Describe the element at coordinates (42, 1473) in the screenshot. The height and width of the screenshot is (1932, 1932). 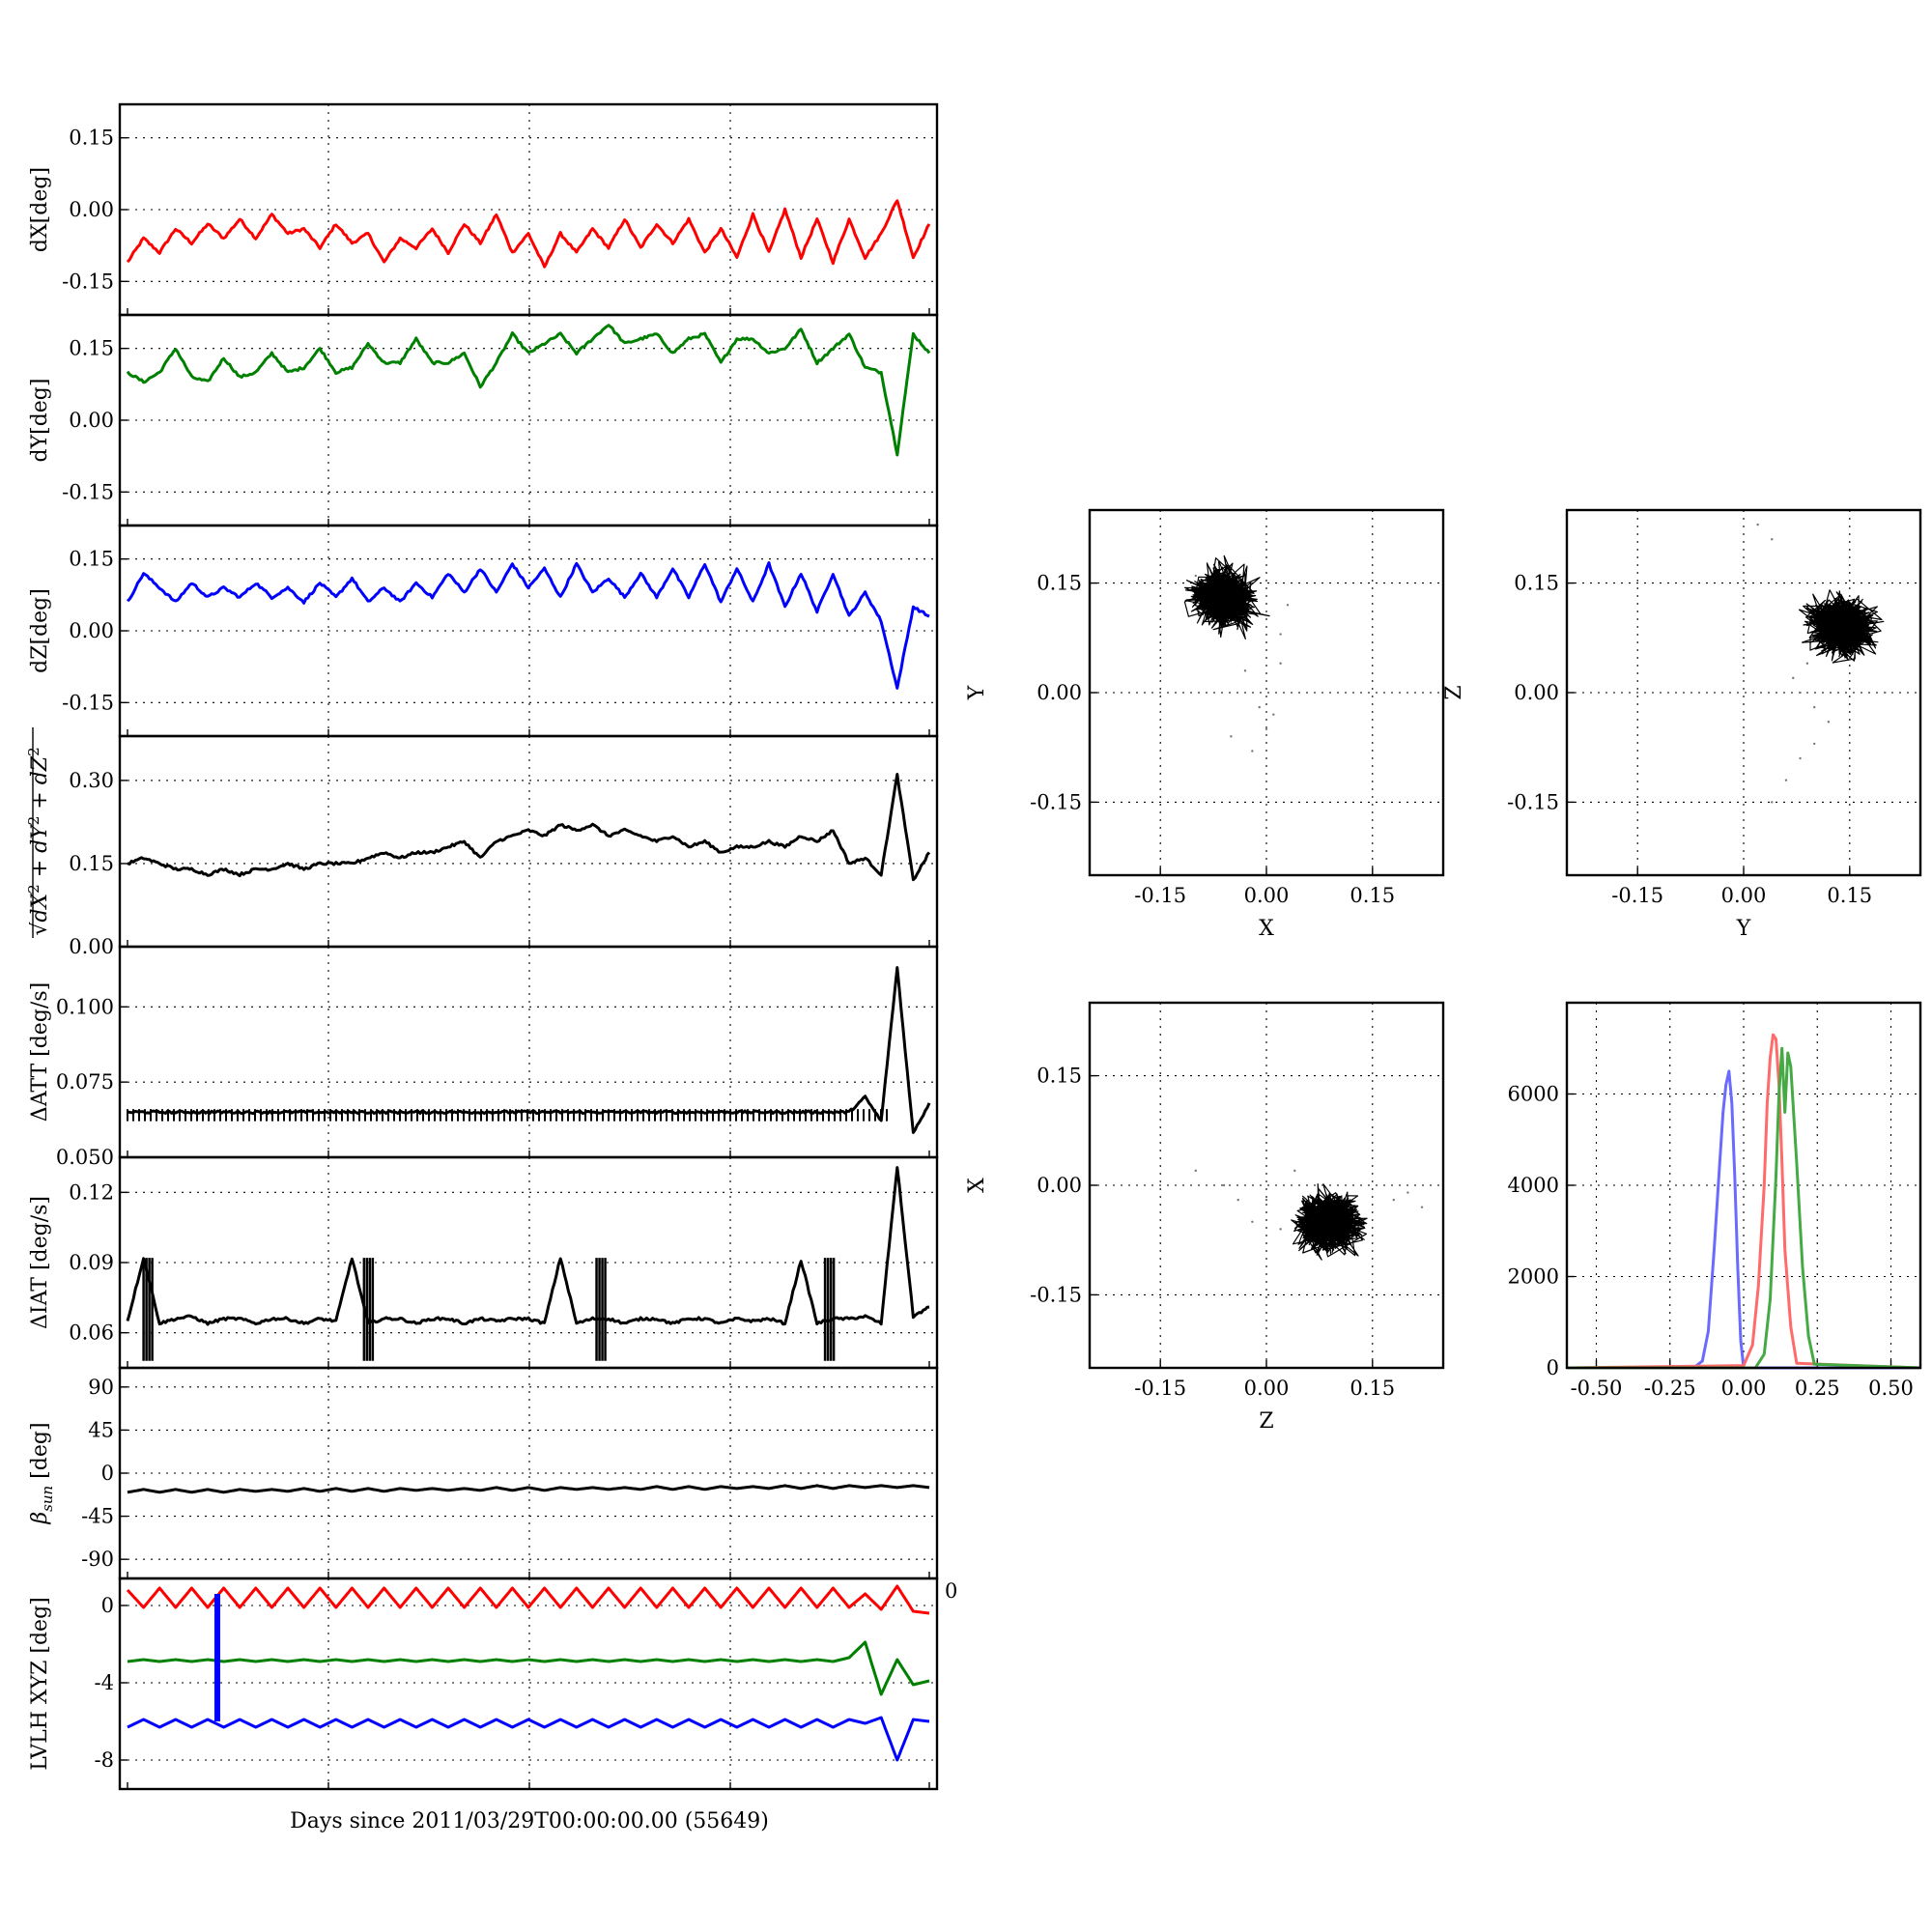
I see `y-axis-label: βsun [deg]` at that location.